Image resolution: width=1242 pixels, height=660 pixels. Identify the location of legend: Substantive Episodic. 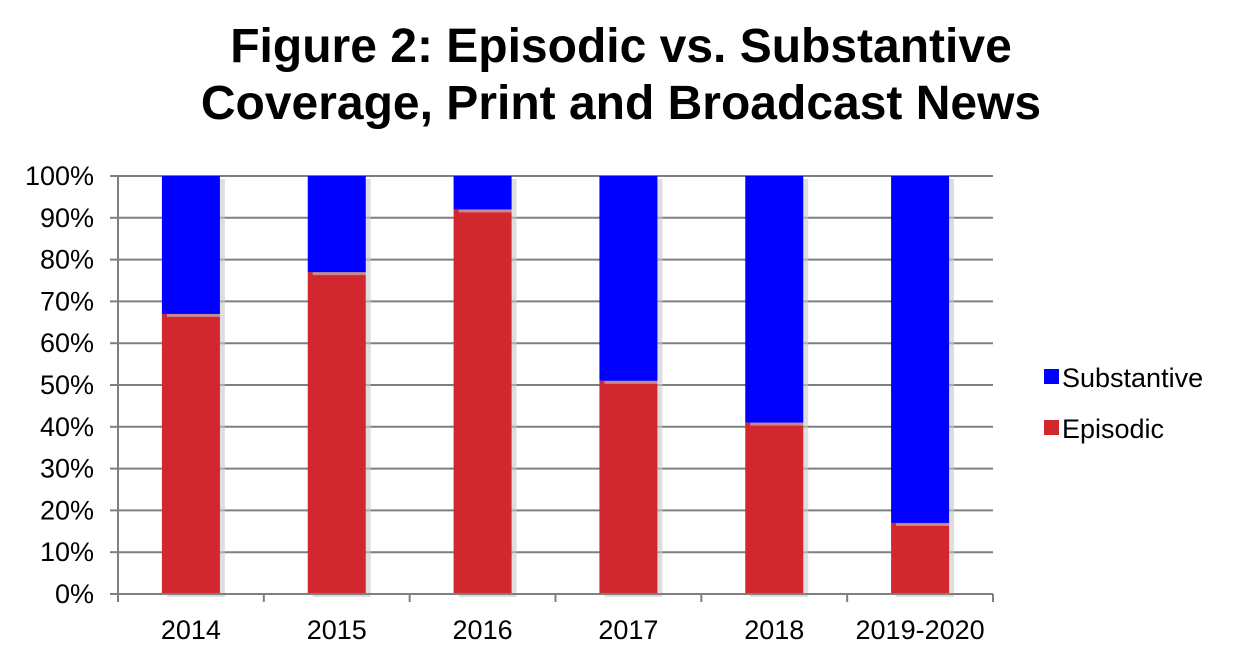
(1123, 403).